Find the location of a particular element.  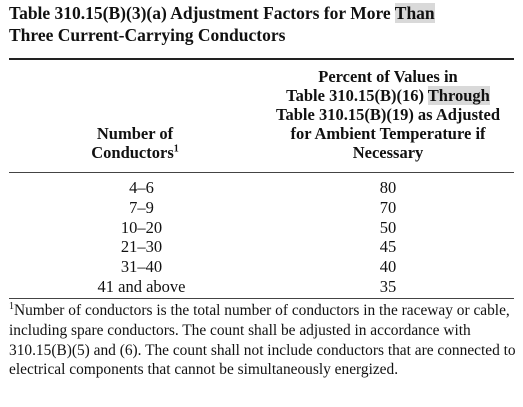

header-percent-line-5: Necessary is located at coordinates (388, 152).